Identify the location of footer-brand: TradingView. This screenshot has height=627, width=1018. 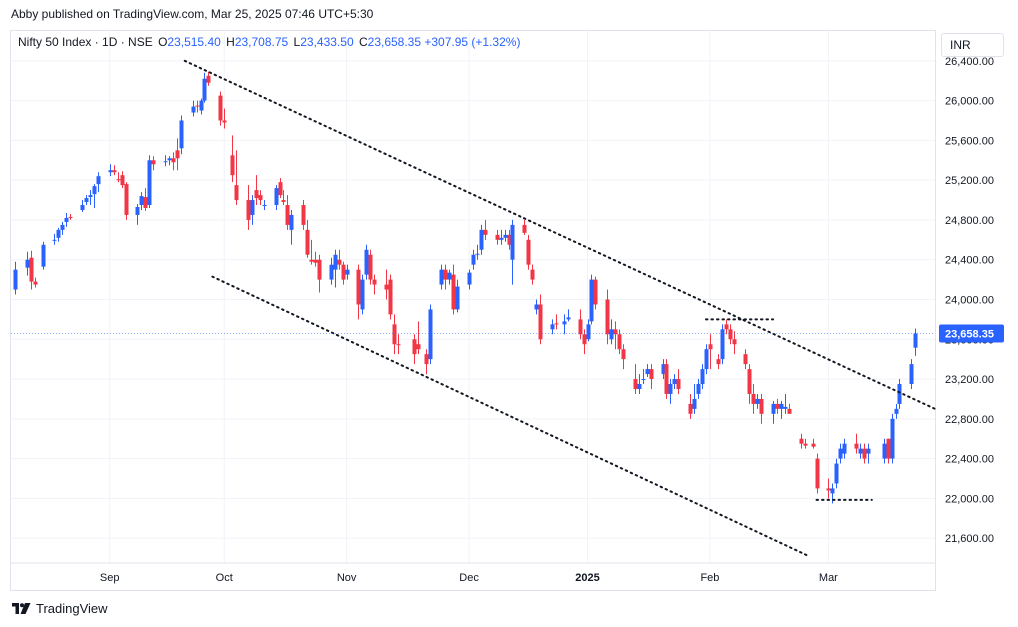
(60, 608).